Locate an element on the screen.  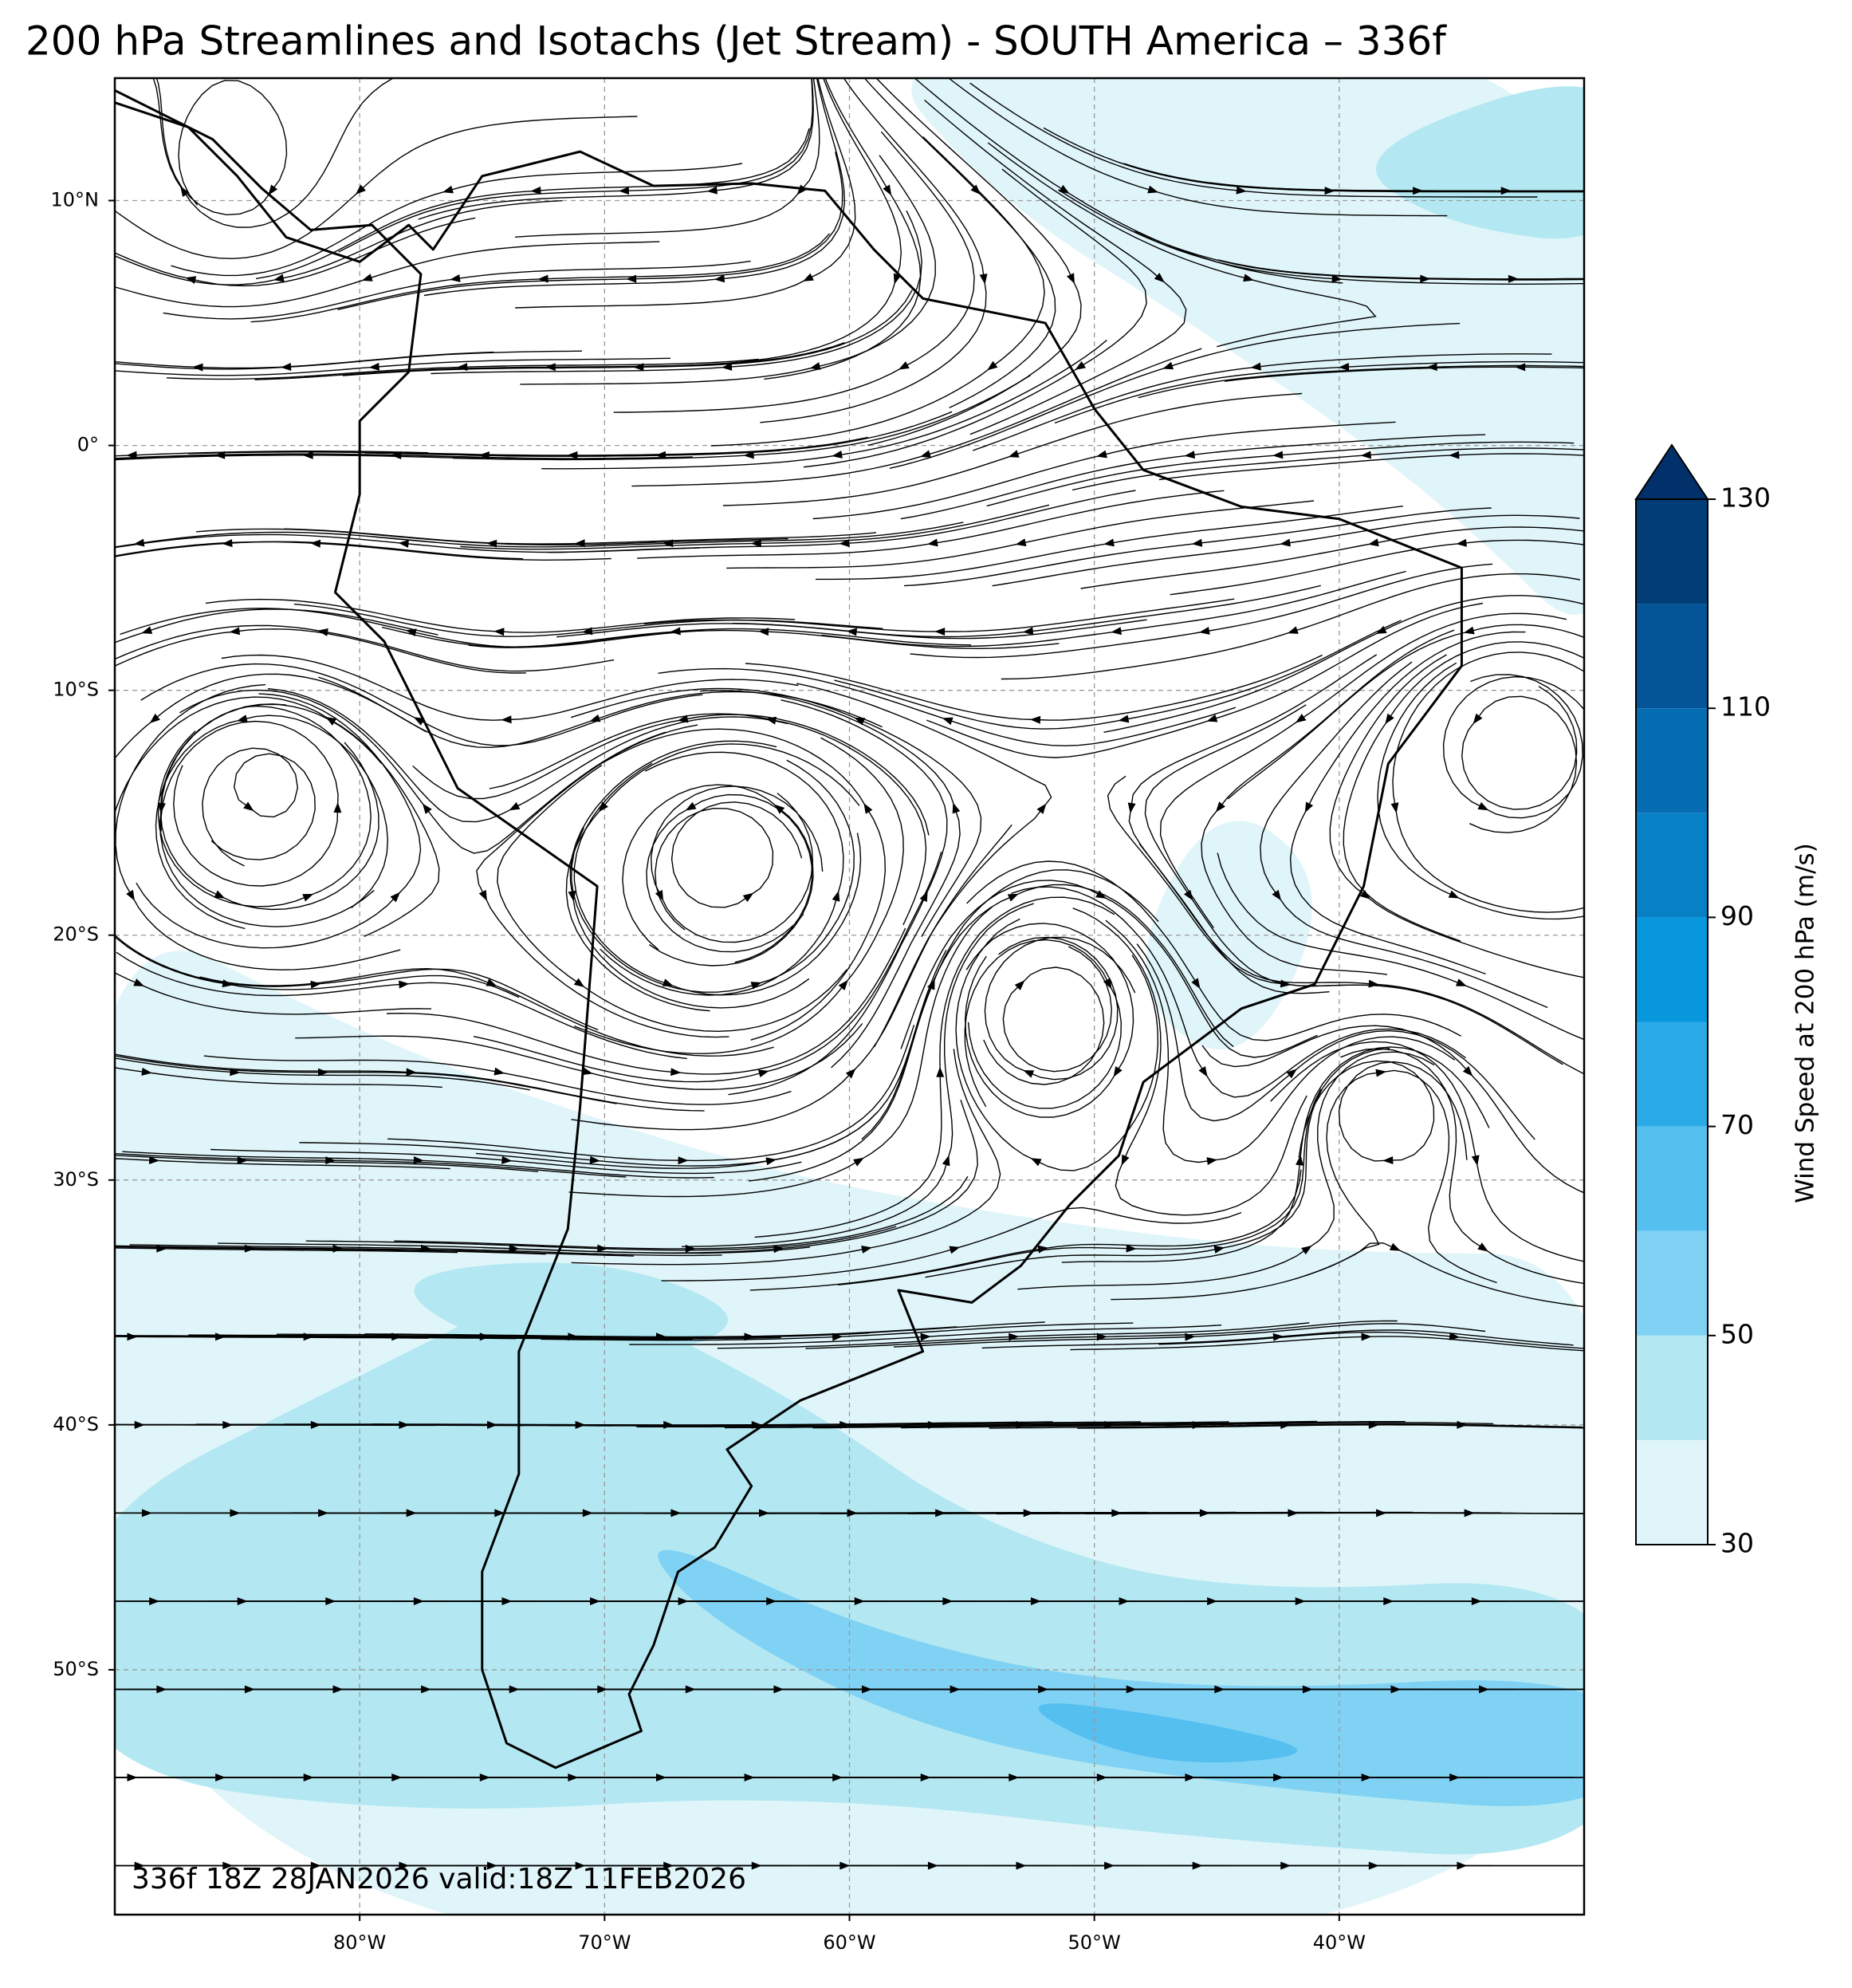
colorbar-tick-label: 130 is located at coordinates (1745, 498).